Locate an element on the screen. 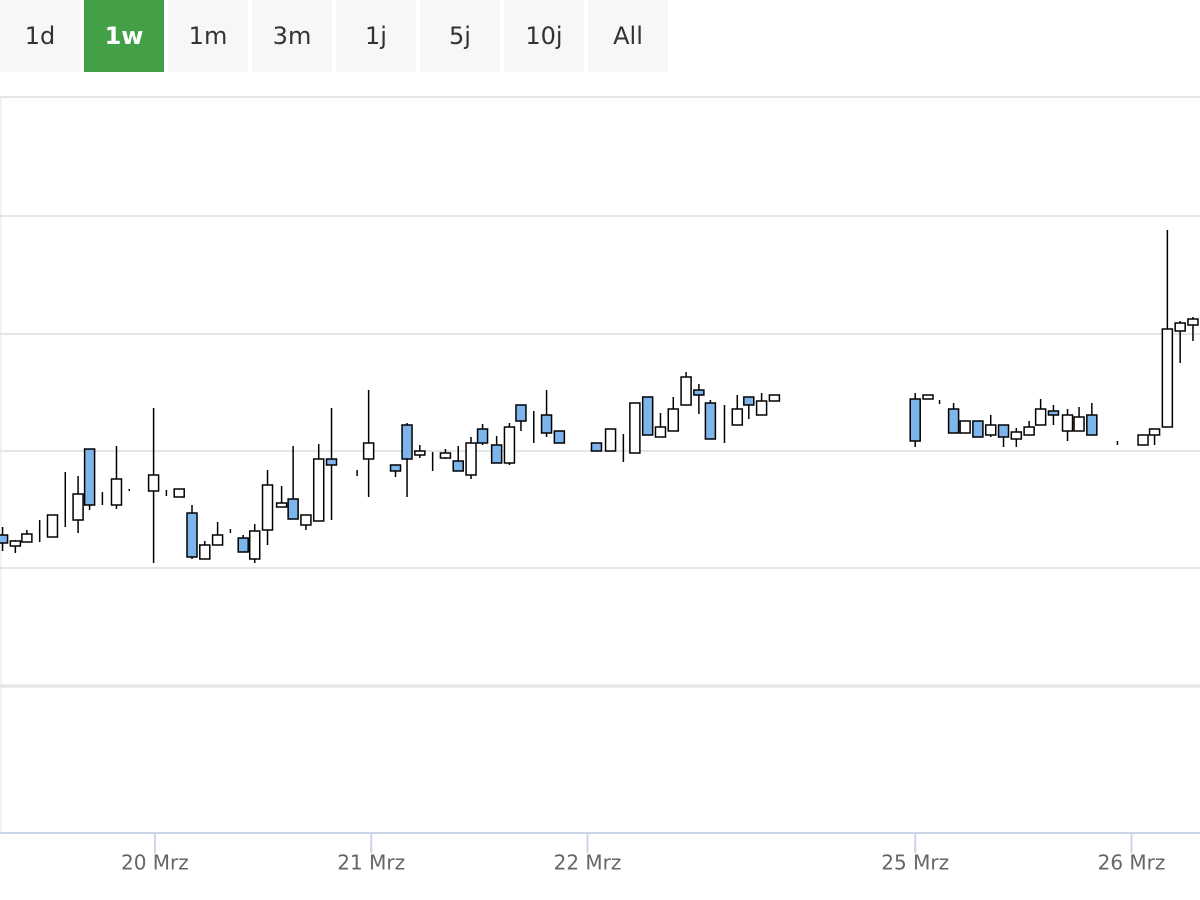 The height and width of the screenshot is (900, 1200). range-selector: 1d 1w 1m 3m 1j 5j 10j All is located at coordinates (334, 36).